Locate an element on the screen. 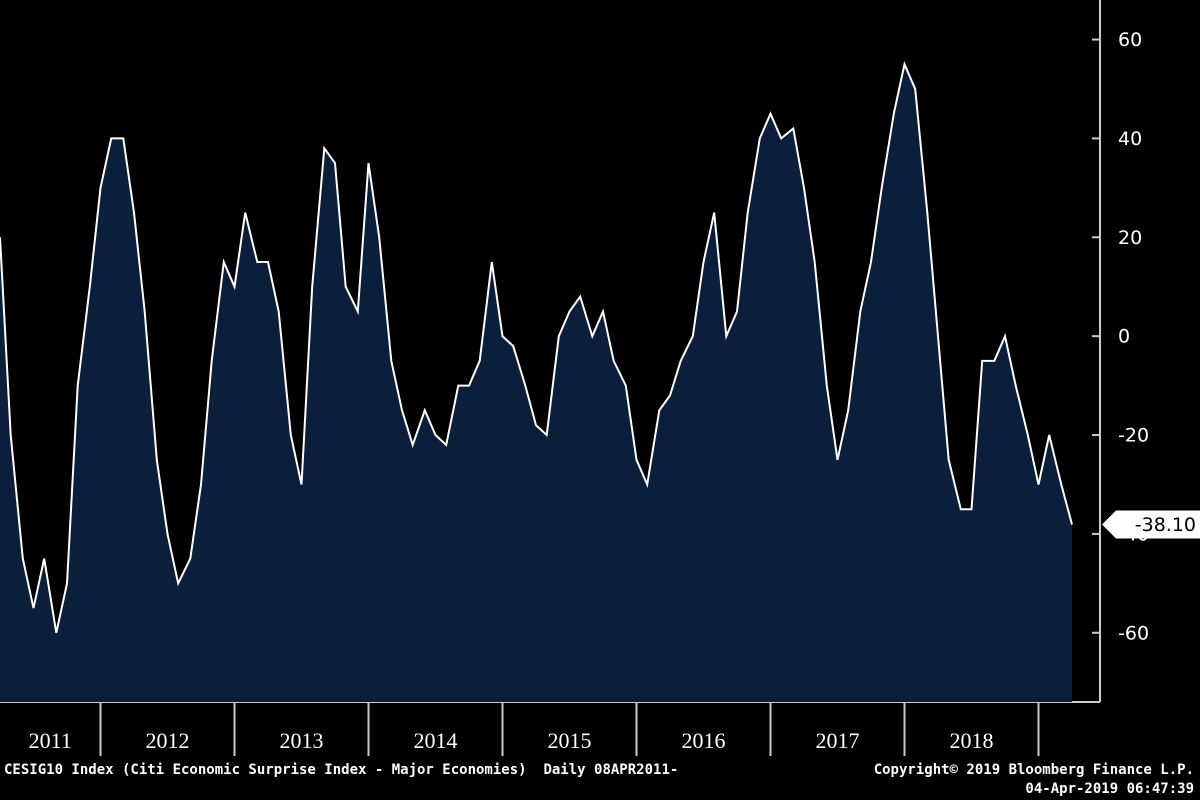 The width and height of the screenshot is (1200, 800). x-tick-label: 2018 is located at coordinates (972, 740).